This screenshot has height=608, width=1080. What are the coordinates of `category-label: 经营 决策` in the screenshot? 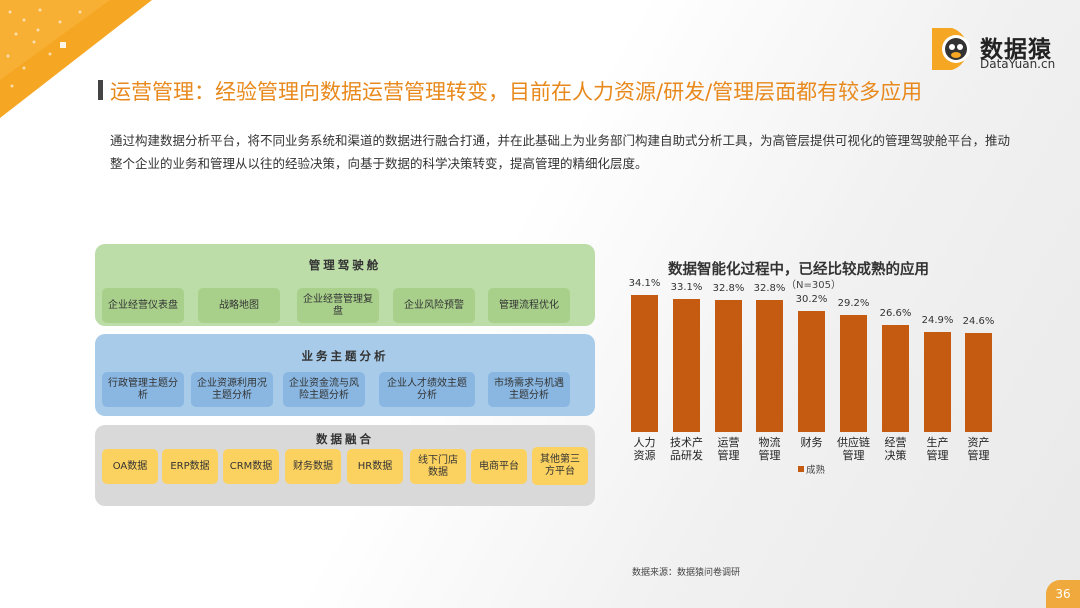 It's located at (895, 449).